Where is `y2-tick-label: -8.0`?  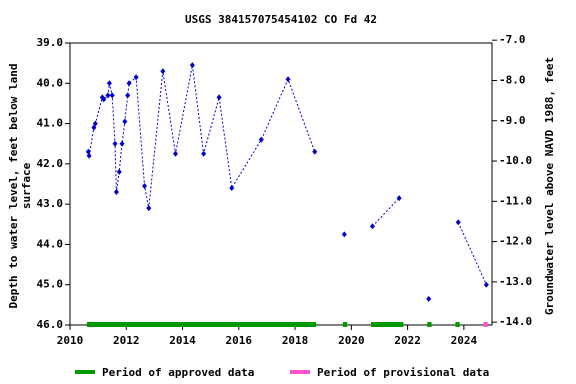 y2-tick-label: -8.0 is located at coordinates (512, 79).